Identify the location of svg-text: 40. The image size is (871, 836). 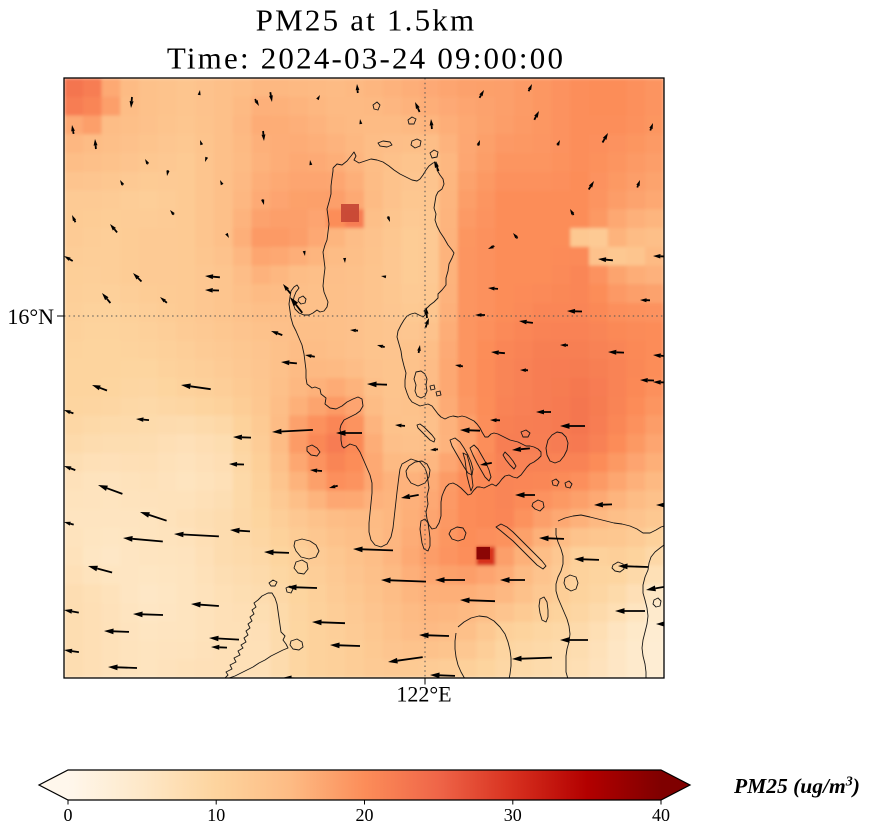
(661, 815).